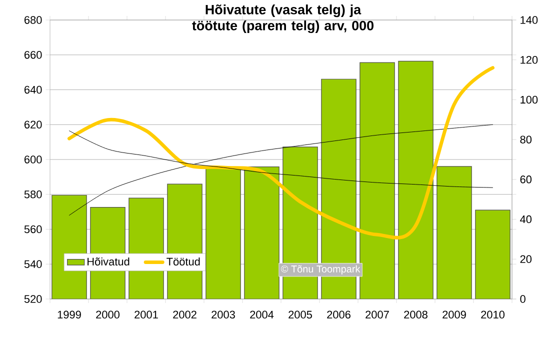 The width and height of the screenshot is (560, 342). Describe the element at coordinates (109, 261) in the screenshot. I see `legend-label: Hõivatud` at that location.